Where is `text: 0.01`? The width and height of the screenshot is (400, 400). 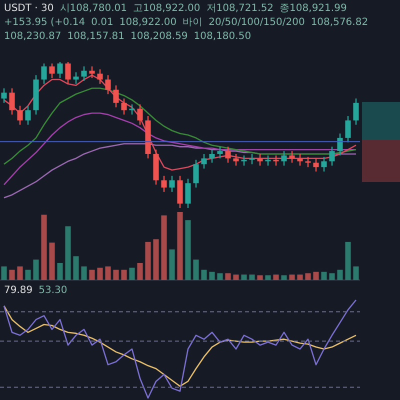
text: 0.01 is located at coordinates (102, 22).